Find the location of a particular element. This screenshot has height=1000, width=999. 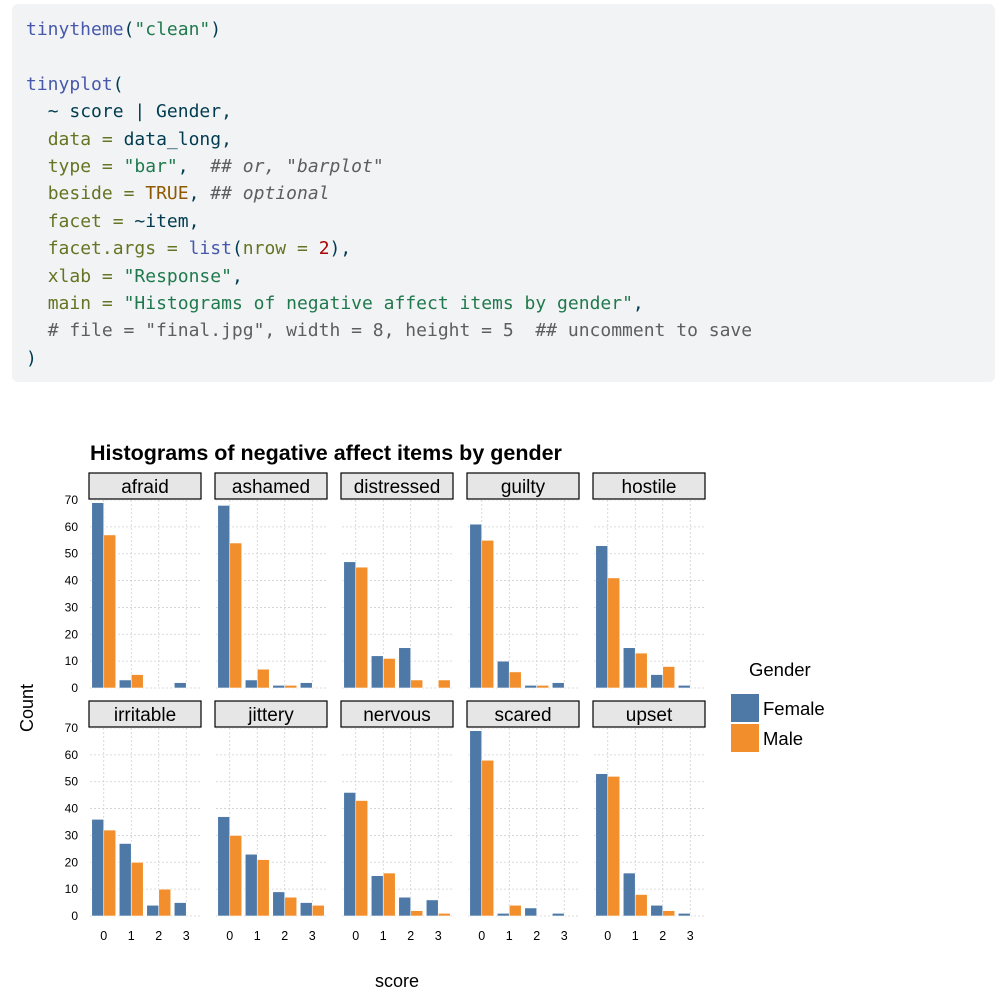

legend-label-male: Male is located at coordinates (783, 738).